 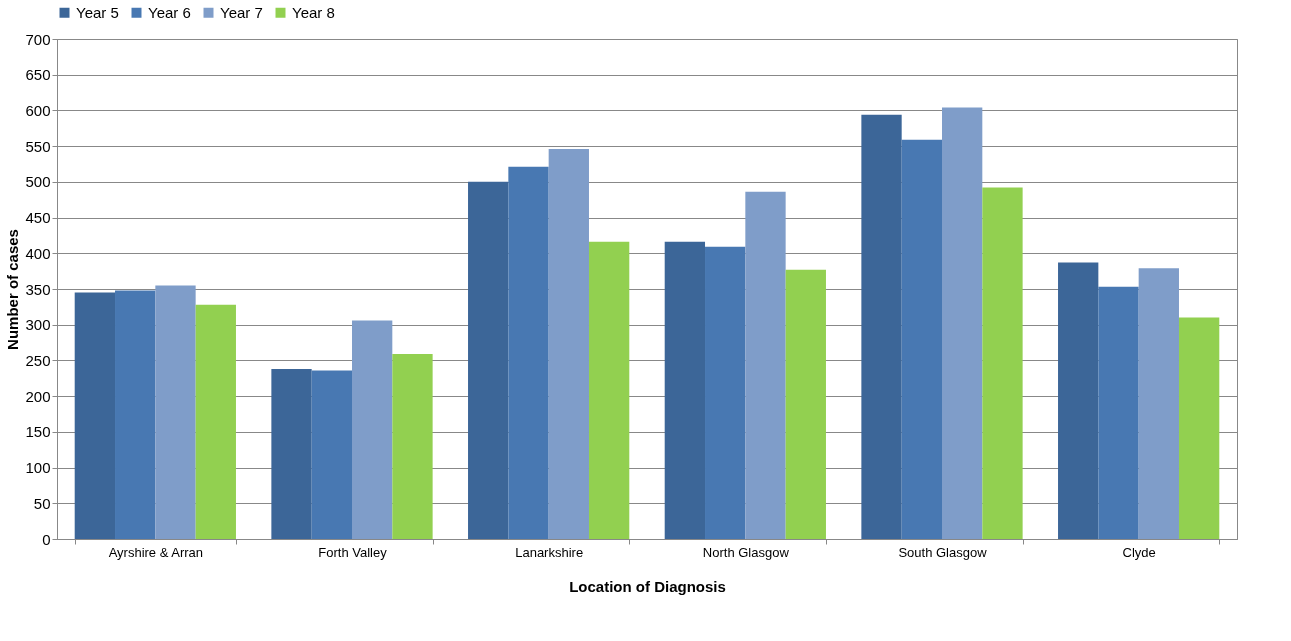 What do you see at coordinates (38, 432) in the screenshot?
I see `y-tick-label: 150` at bounding box center [38, 432].